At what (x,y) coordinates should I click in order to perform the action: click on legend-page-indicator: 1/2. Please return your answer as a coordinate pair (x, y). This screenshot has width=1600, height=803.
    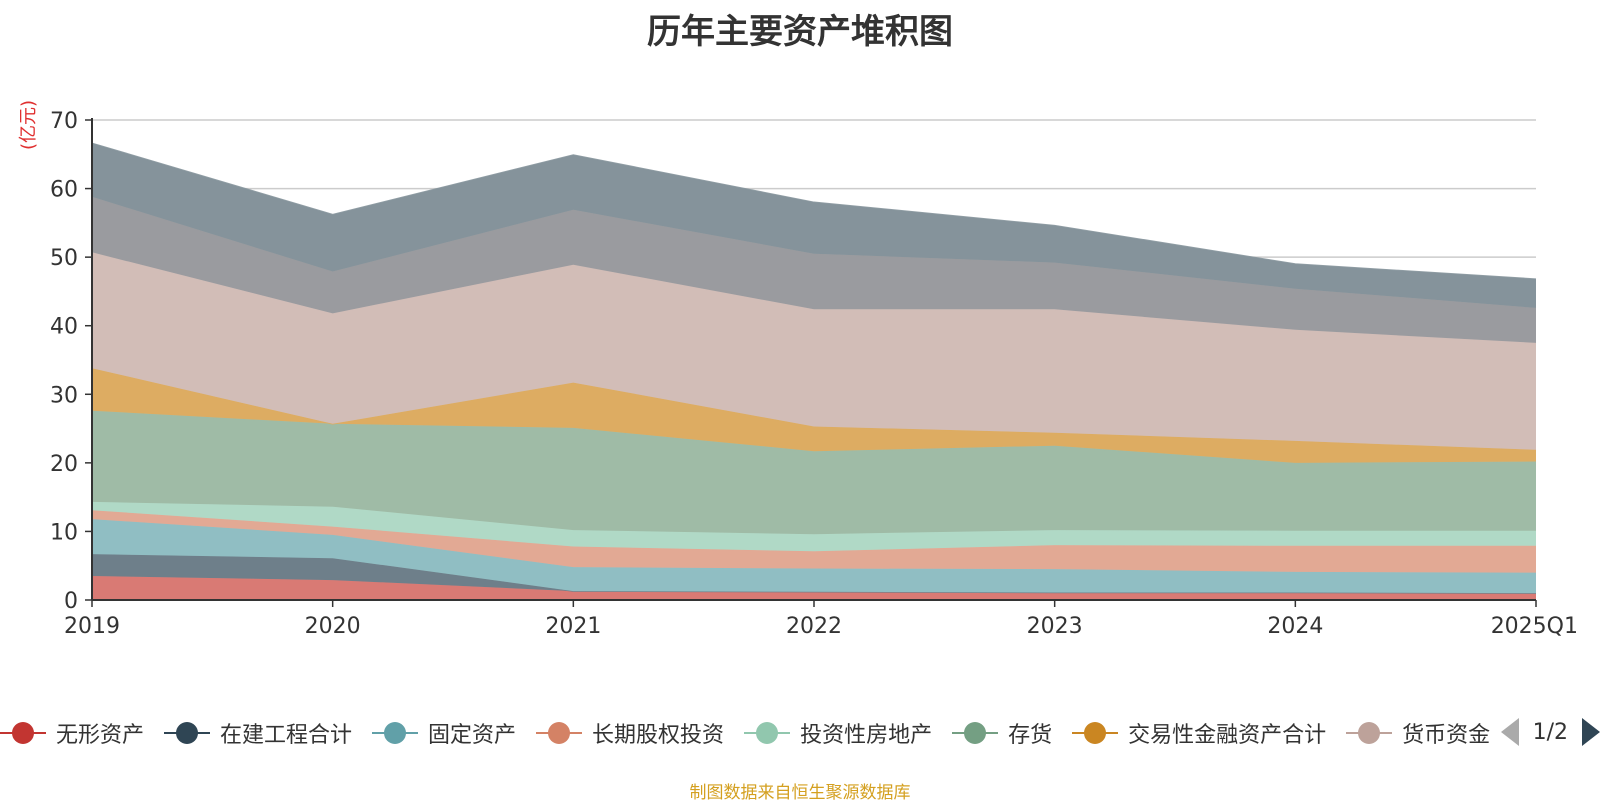
    Looking at the image, I should click on (1550, 732).